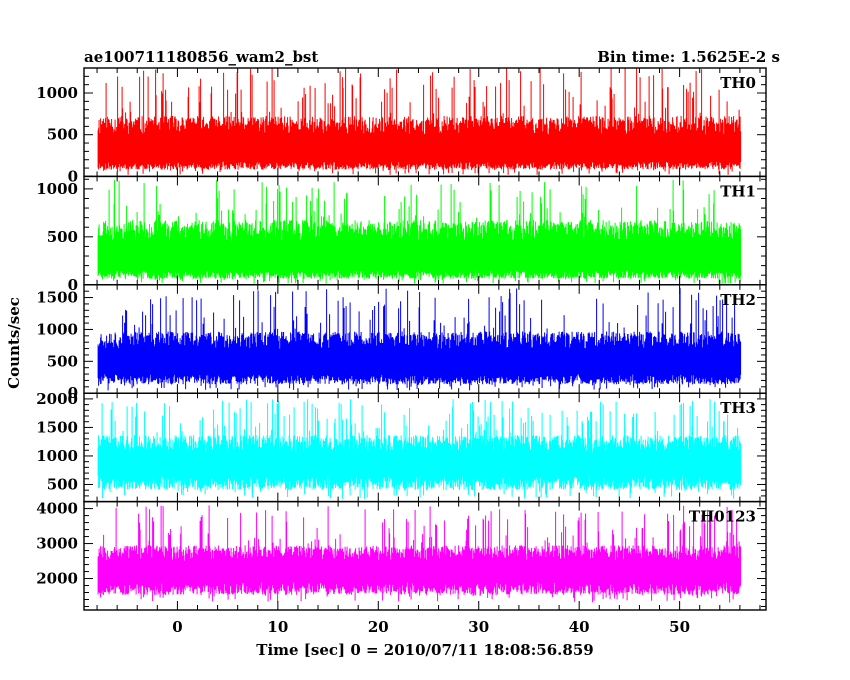  What do you see at coordinates (688, 57) in the screenshot?
I see `bin-time-label: Bin time: 1.5625E-2 s` at bounding box center [688, 57].